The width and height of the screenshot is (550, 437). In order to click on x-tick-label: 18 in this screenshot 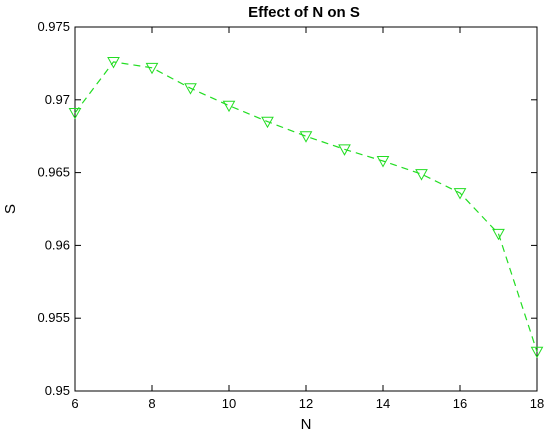, I will do `click(537, 403)`.